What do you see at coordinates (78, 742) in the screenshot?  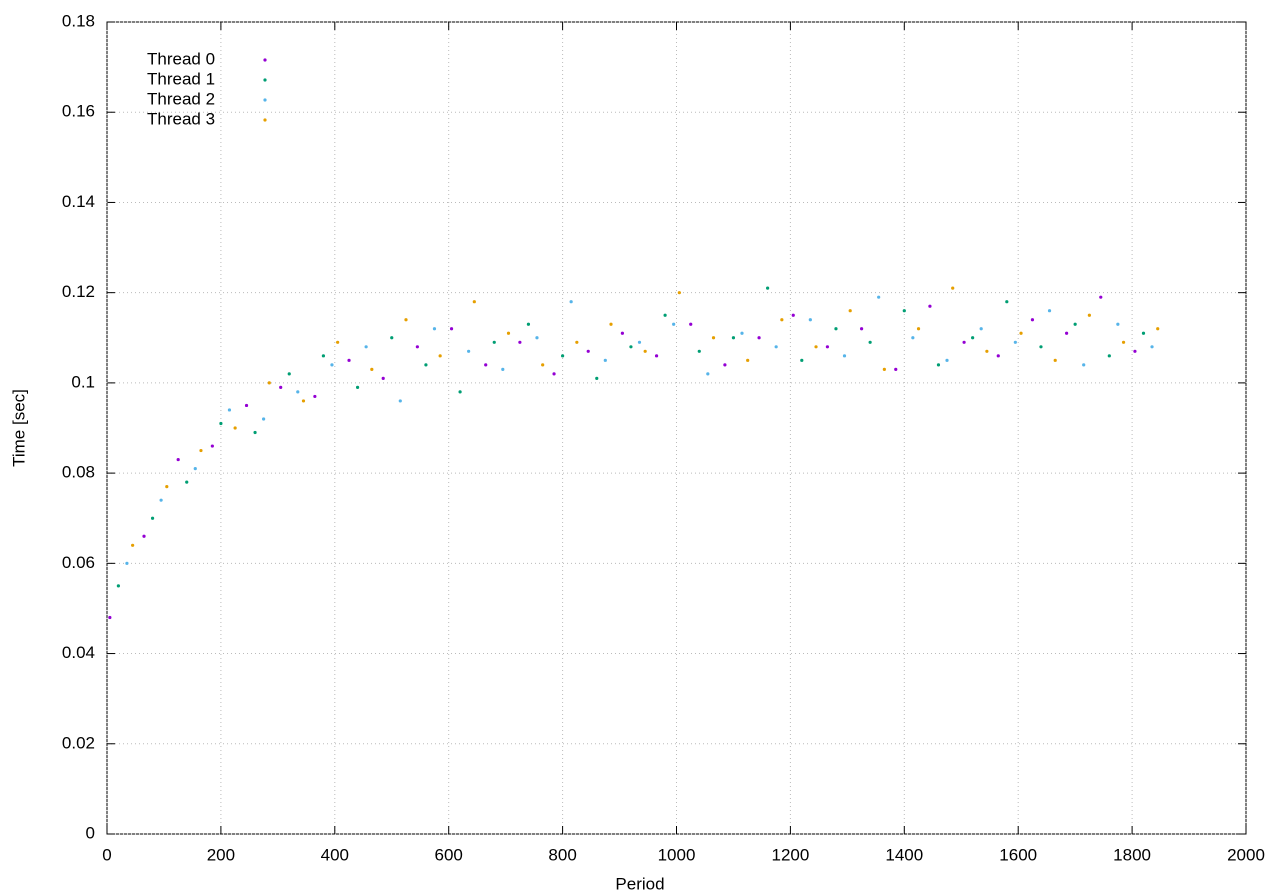 I see `y-tick-label: 0.02` at bounding box center [78, 742].